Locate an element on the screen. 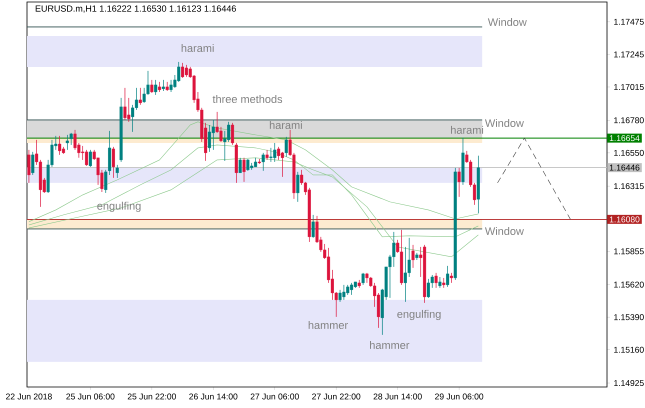 This screenshot has height=408, width=645. ref-line-label: 1.16654 is located at coordinates (625, 138).